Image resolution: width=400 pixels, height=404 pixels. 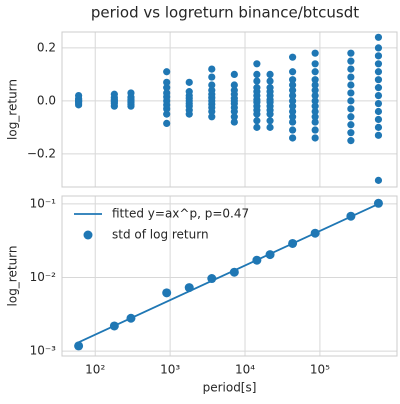 I want to click on y-tick-label: 10⁻², so click(x=43, y=277).